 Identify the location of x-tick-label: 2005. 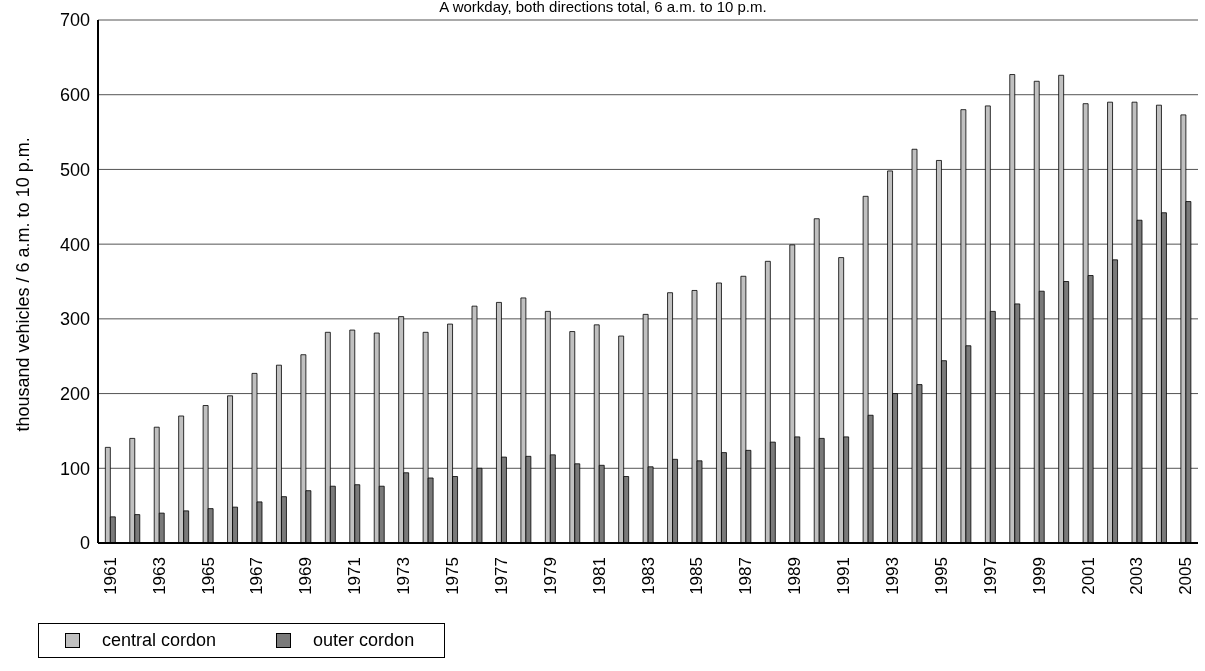
(1186, 576).